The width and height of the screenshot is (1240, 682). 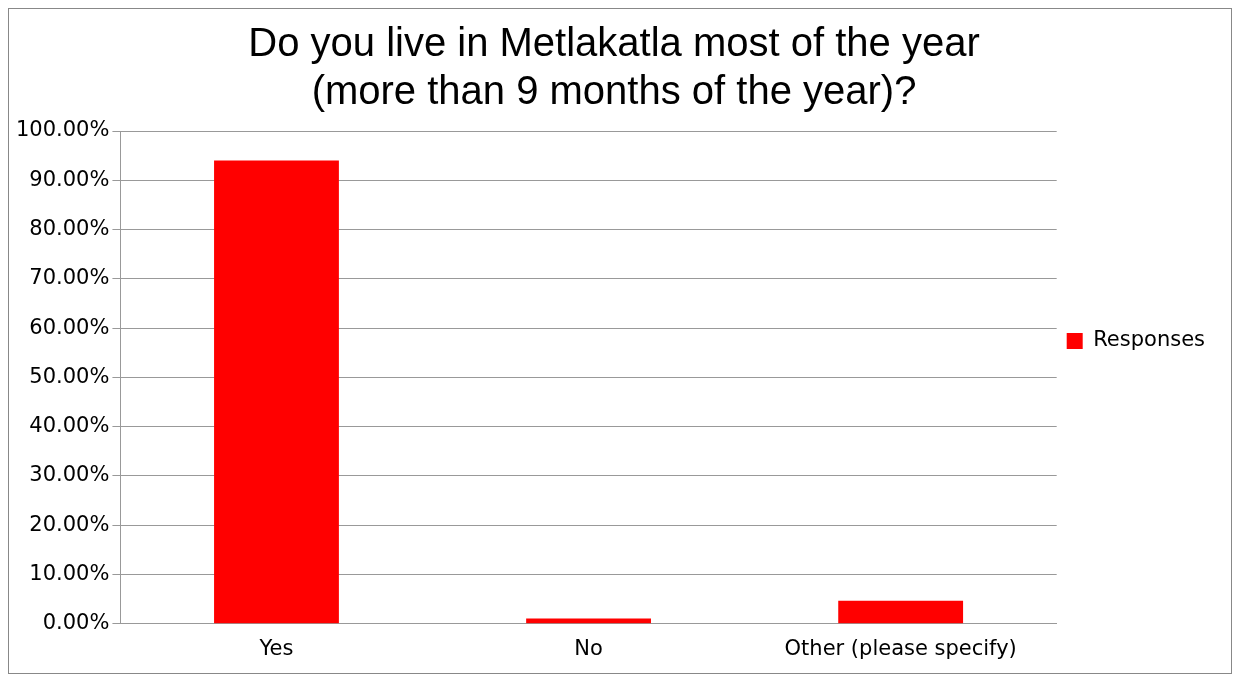 What do you see at coordinates (69, 572) in the screenshot?
I see `y-tick-label: 10.00%` at bounding box center [69, 572].